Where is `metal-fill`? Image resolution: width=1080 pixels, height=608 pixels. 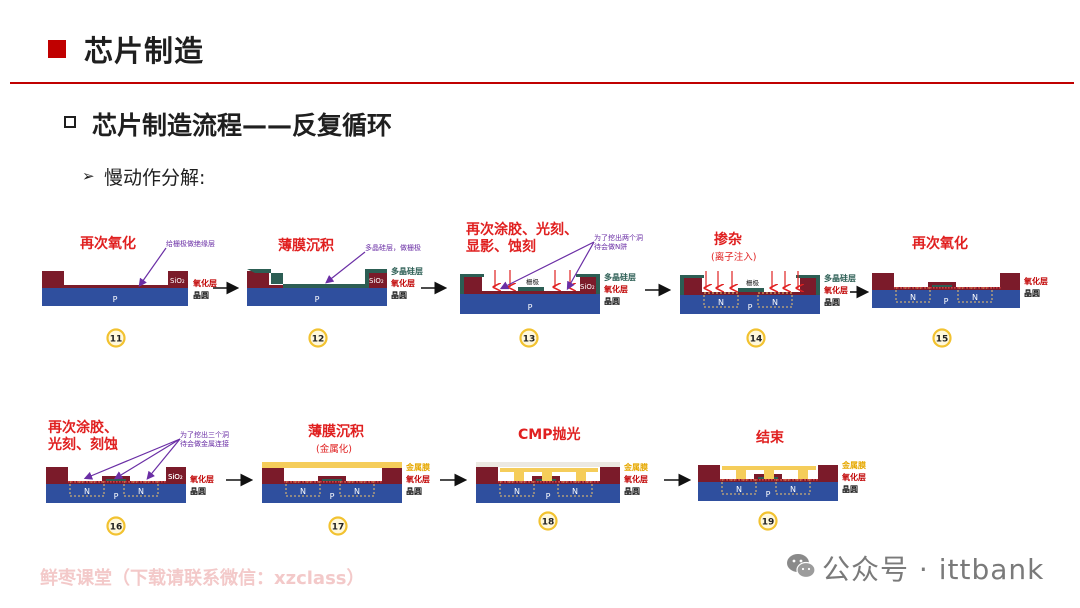
metal-fill is located at coordinates (769, 468).